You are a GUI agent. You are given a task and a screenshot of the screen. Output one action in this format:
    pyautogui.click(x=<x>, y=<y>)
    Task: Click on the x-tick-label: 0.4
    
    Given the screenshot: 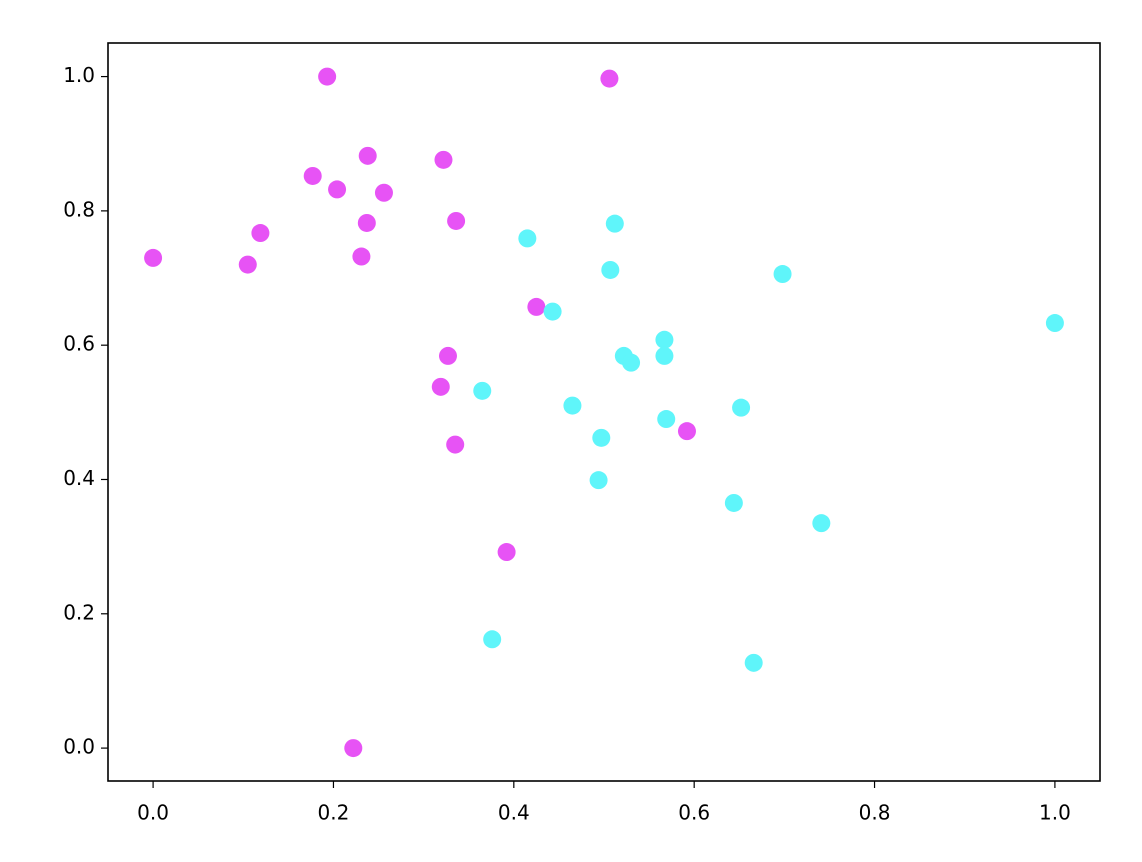 What is the action you would take?
    pyautogui.click(x=514, y=813)
    